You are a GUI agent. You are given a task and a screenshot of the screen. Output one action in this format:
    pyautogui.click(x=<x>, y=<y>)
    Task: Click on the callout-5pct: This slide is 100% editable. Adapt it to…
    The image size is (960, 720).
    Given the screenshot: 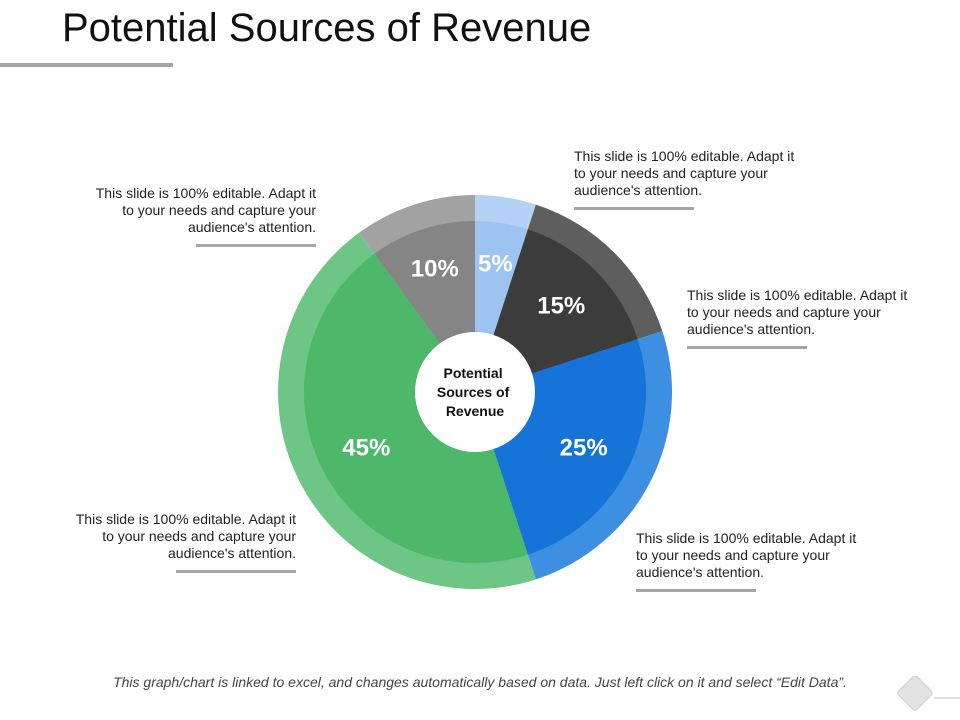 What is the action you would take?
    pyautogui.click(x=686, y=179)
    